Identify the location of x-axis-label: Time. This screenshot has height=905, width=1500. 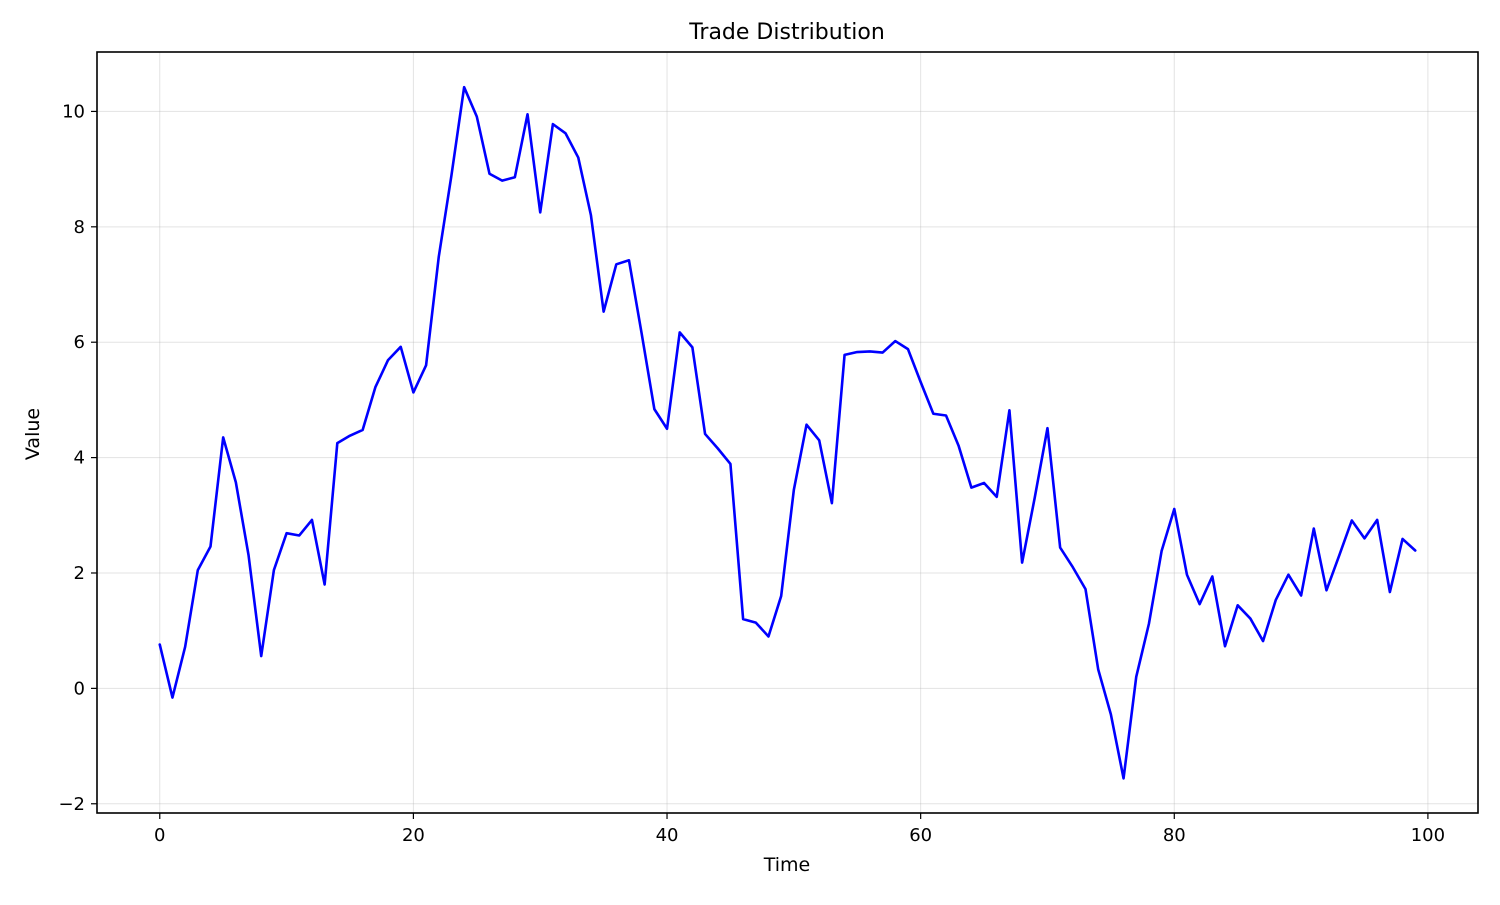
(787, 865).